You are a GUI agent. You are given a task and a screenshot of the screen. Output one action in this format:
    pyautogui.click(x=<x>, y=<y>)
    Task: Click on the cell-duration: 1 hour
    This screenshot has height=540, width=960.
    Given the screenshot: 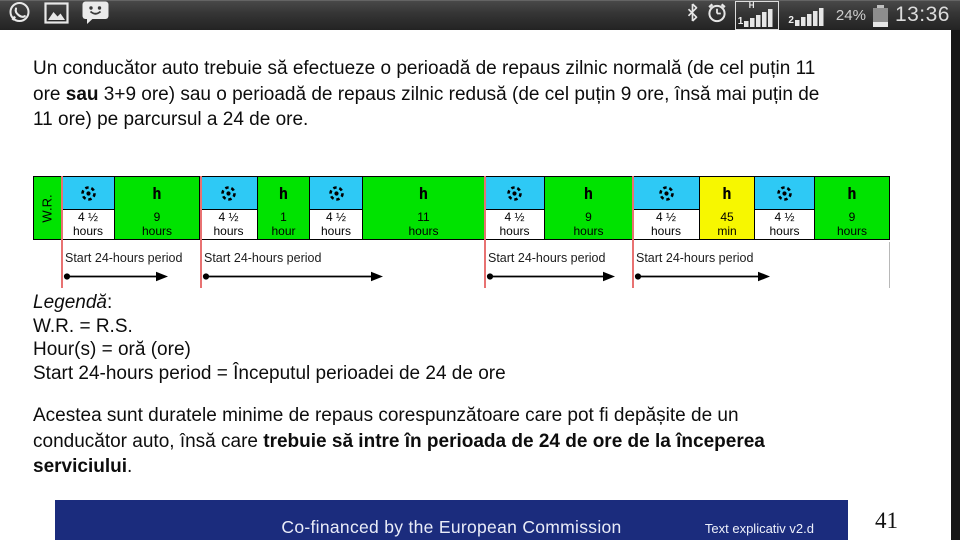 What is the action you would take?
    pyautogui.click(x=283, y=224)
    